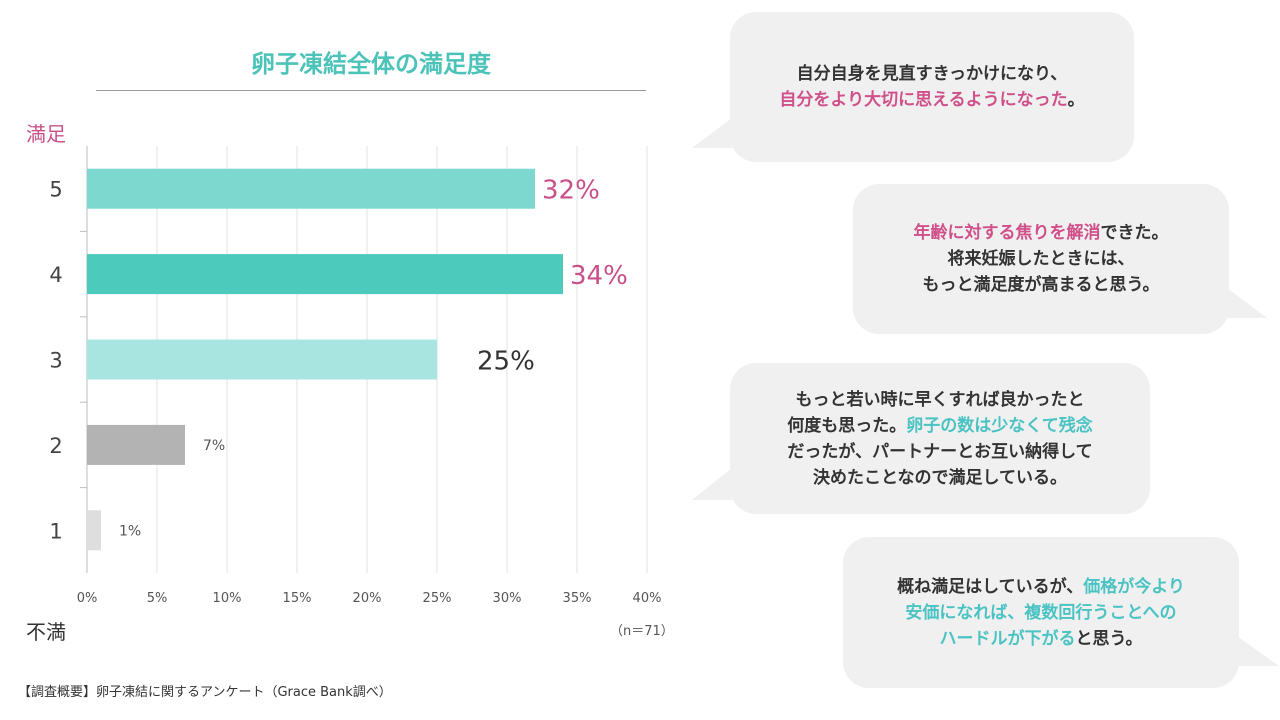 Image resolution: width=1280 pixels, height=720 pixels. I want to click on comment-line: 決めたことなので満足している。, so click(940, 478).